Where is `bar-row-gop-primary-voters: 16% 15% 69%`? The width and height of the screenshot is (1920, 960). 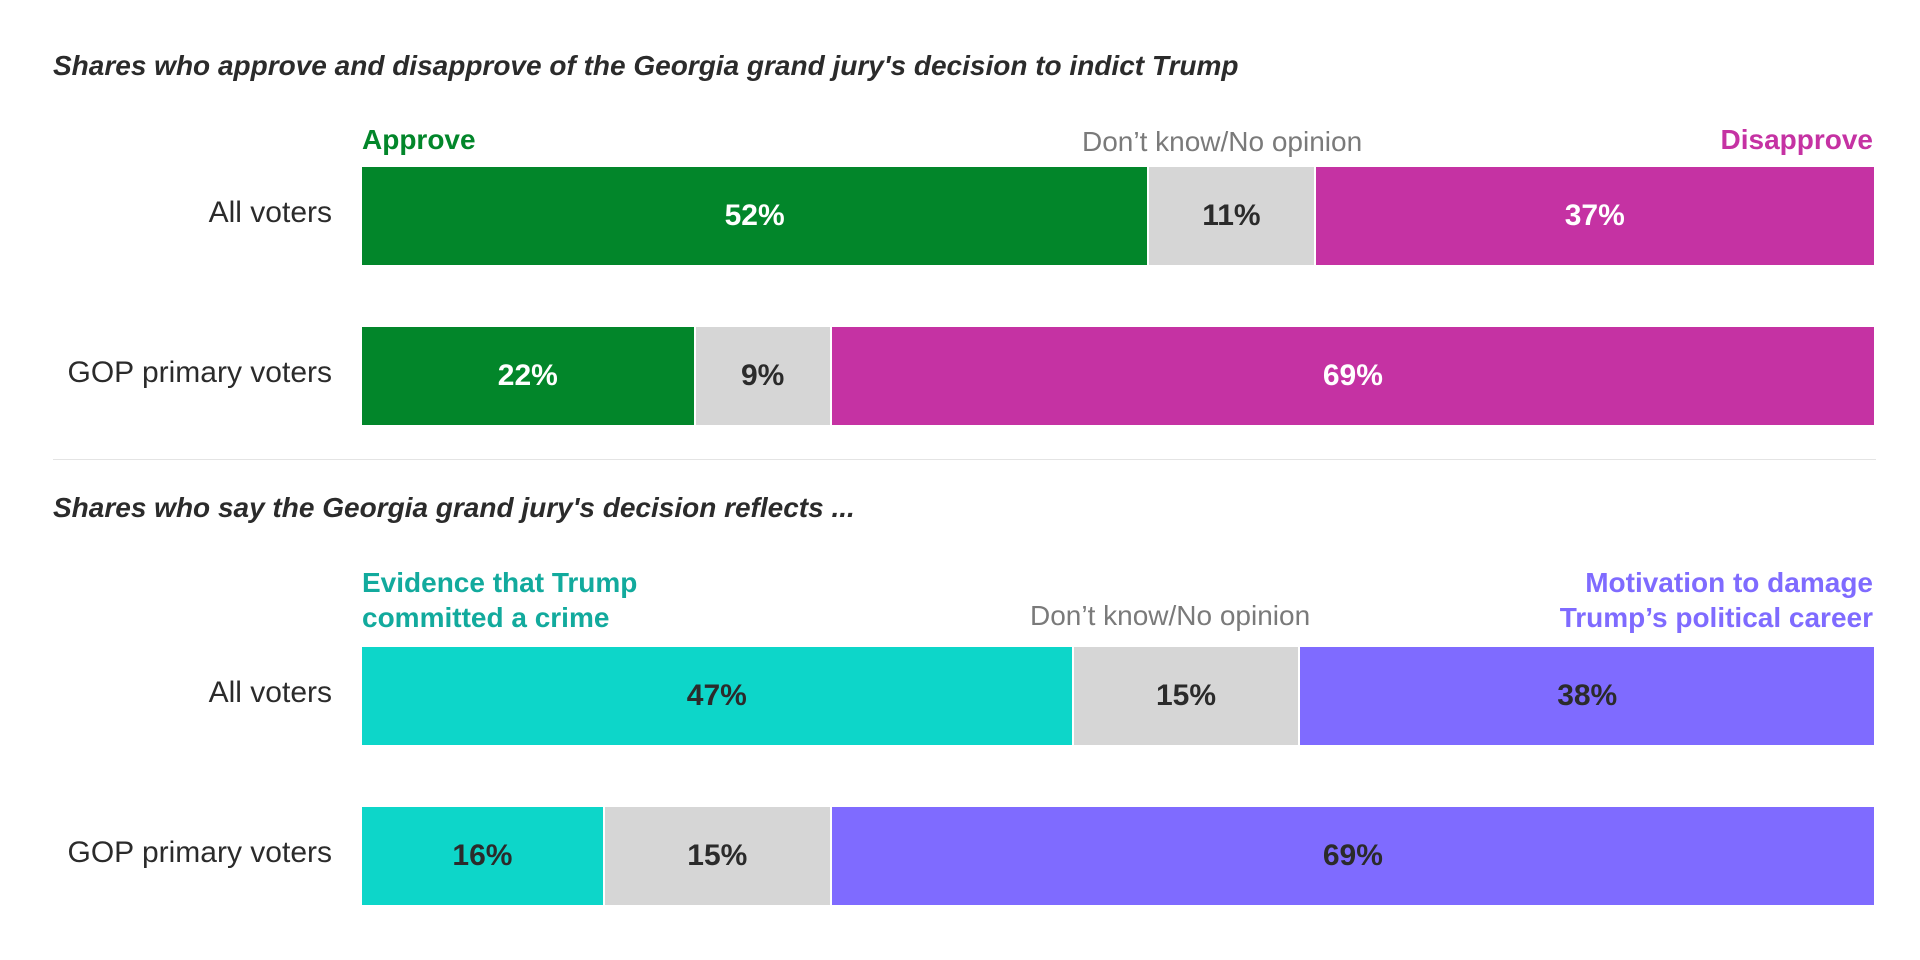
bar-row-gop-primary-voters: 16% 15% 69% is located at coordinates (1118, 856).